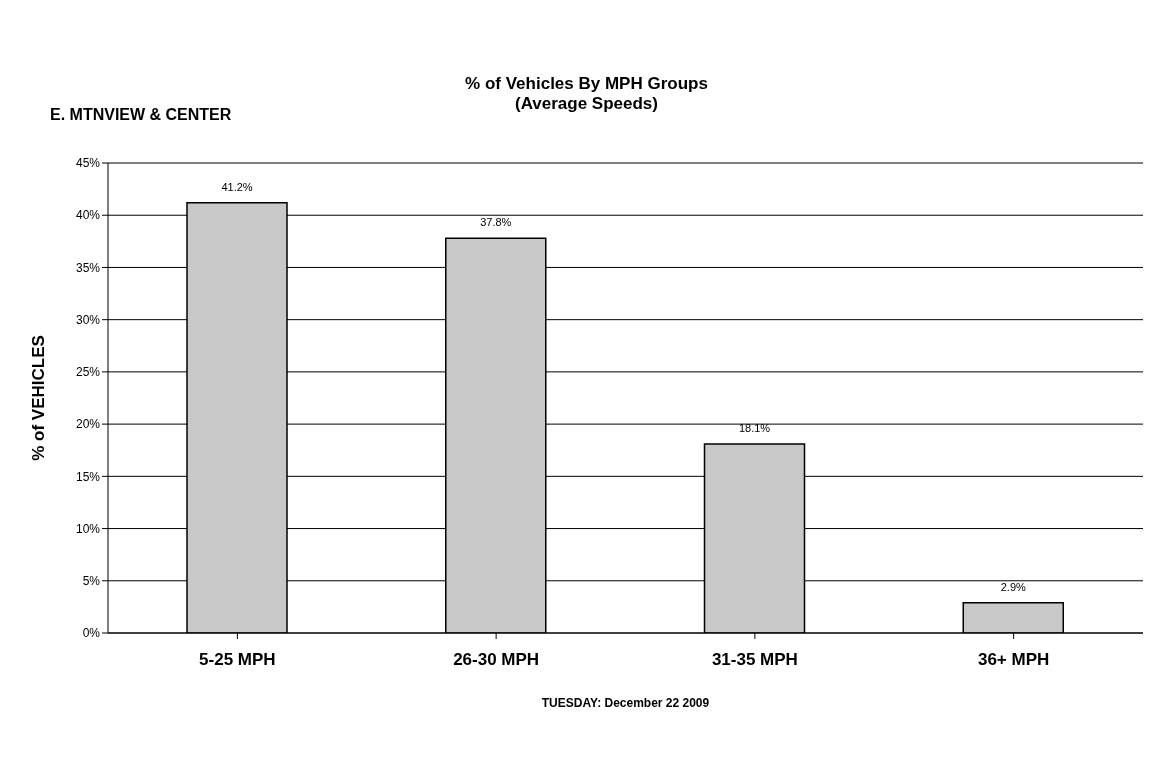 The width and height of the screenshot is (1173, 776). I want to click on data-label: 37.8%, so click(496, 222).